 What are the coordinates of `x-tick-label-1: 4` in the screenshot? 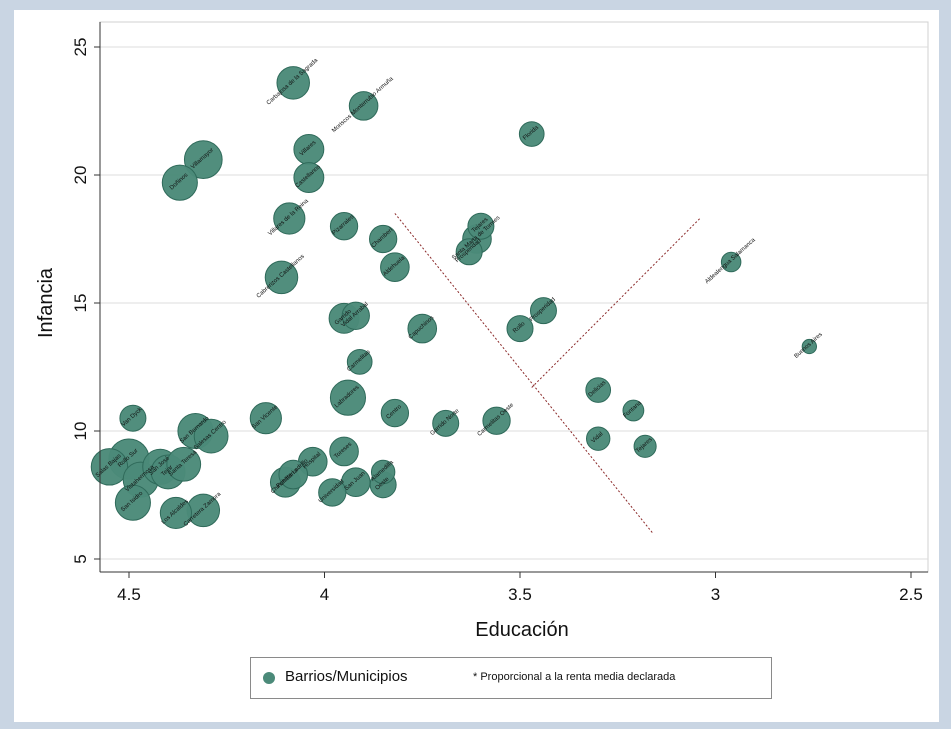 It's located at (324, 594).